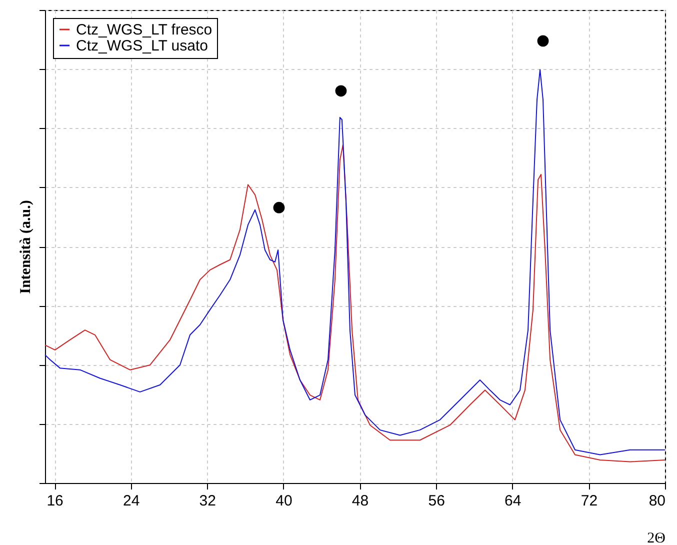 The height and width of the screenshot is (545, 677). What do you see at coordinates (657, 501) in the screenshot?
I see `x-tick-label: 80` at bounding box center [657, 501].